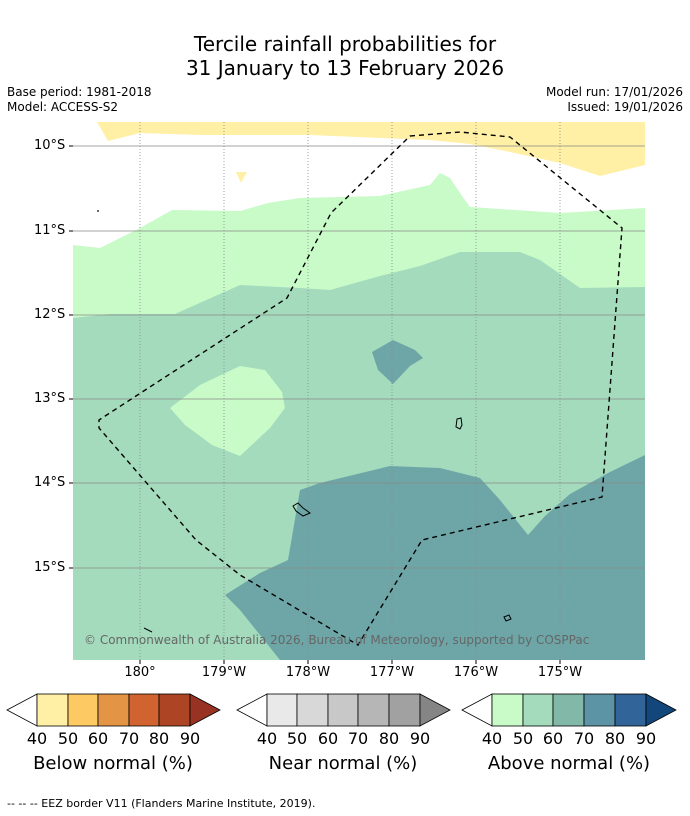  What do you see at coordinates (227, 411) in the screenshot?
I see `above-normal-40-pocket` at bounding box center [227, 411].